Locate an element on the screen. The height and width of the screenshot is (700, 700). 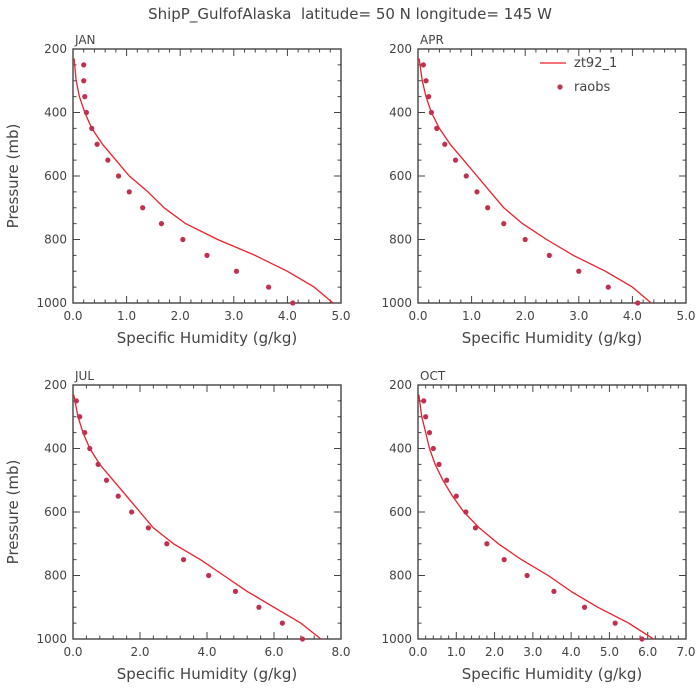
panel-label: OCT is located at coordinates (433, 376).